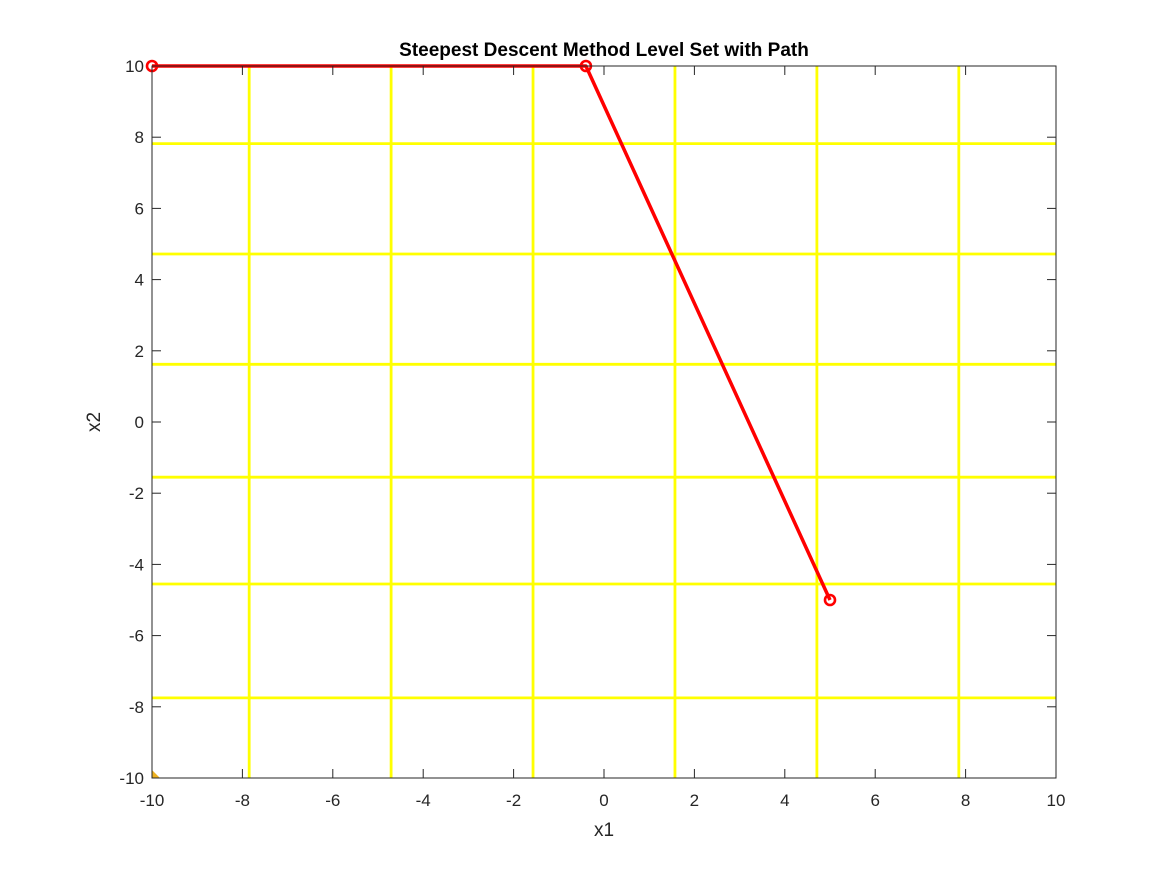 The width and height of the screenshot is (1167, 880). What do you see at coordinates (134, 66) in the screenshot?
I see `y-tick-label: 10` at bounding box center [134, 66].